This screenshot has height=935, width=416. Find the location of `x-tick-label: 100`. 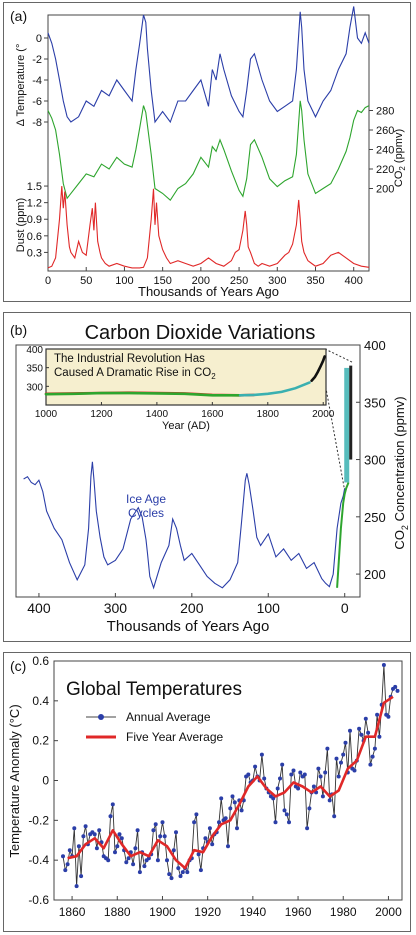

x-tick-label: 100 is located at coordinates (124, 281).